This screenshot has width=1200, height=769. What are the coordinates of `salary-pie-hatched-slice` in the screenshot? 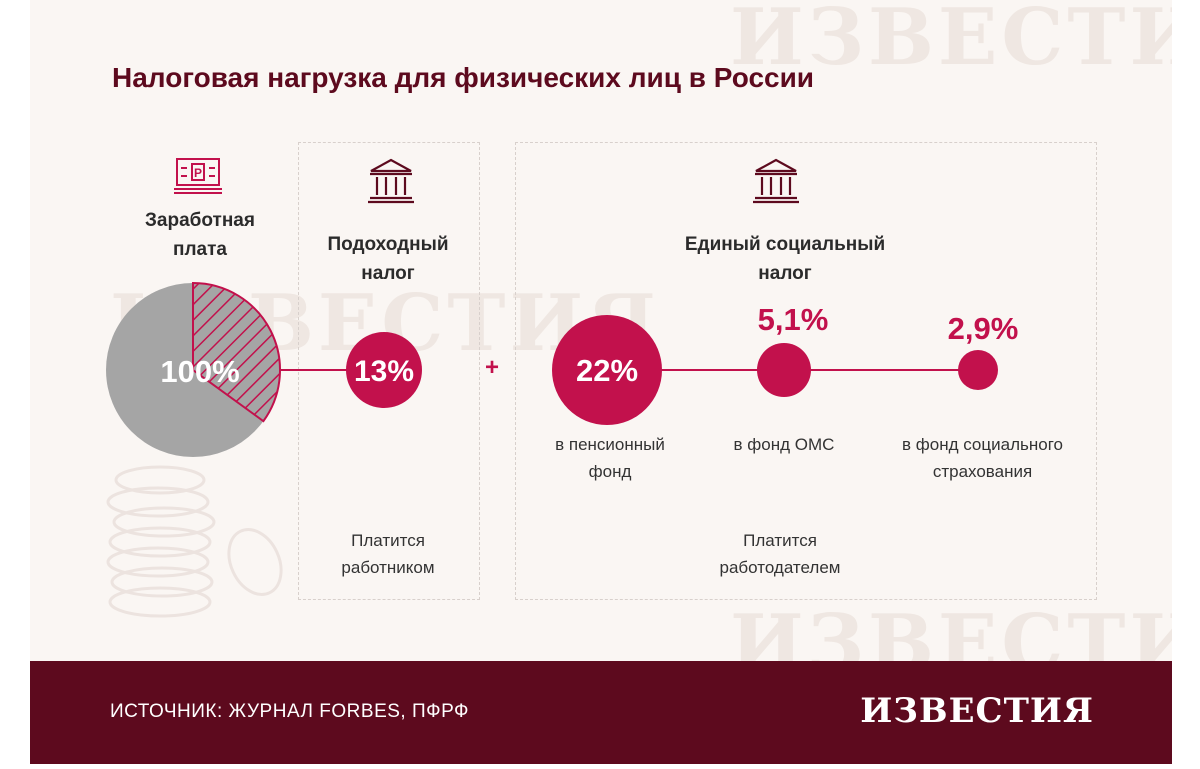 It's located at (236, 352).